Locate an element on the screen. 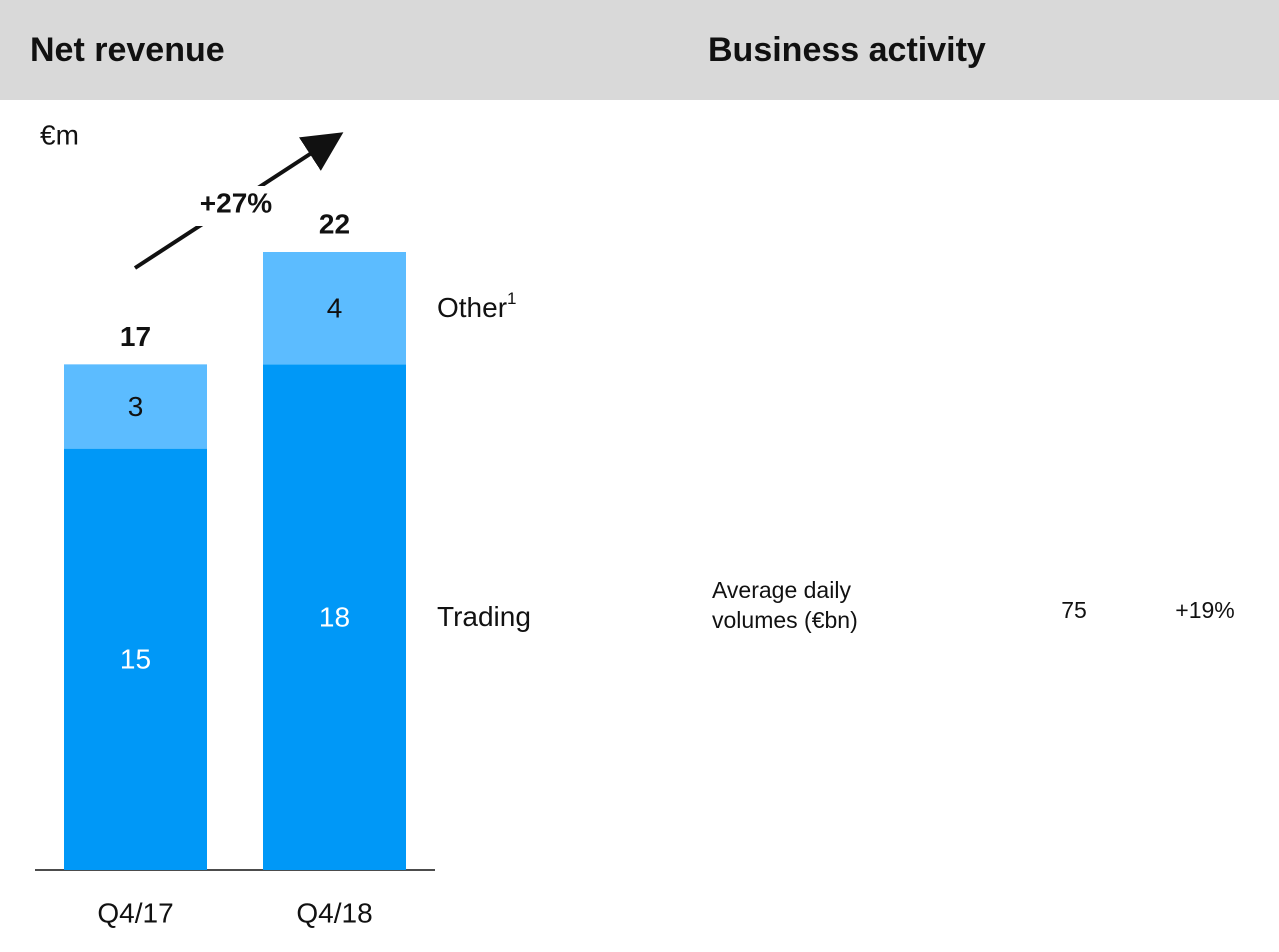  series-name: Trading is located at coordinates (484, 617).